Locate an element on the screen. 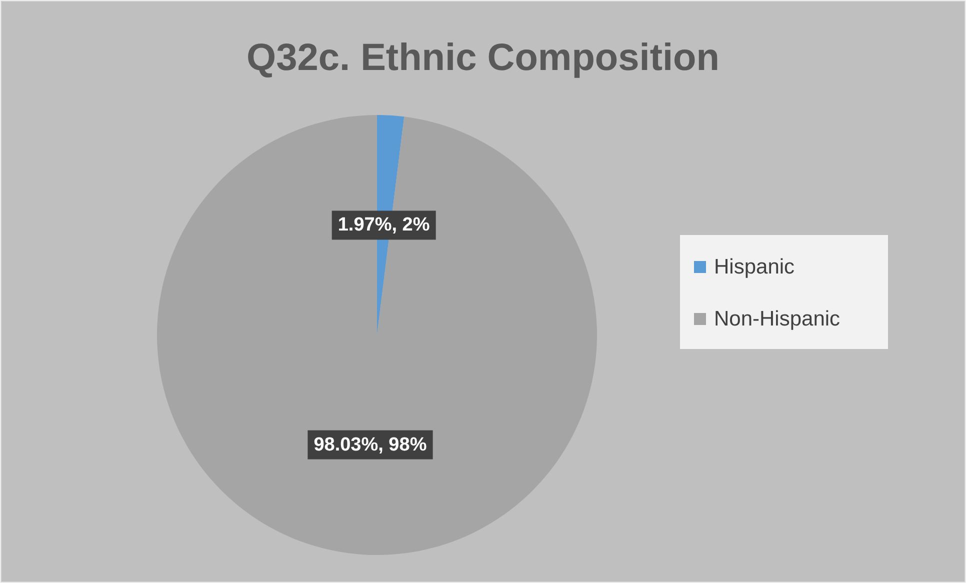 The height and width of the screenshot is (583, 966). data-label: 1.97%, 2% is located at coordinates (384, 225).